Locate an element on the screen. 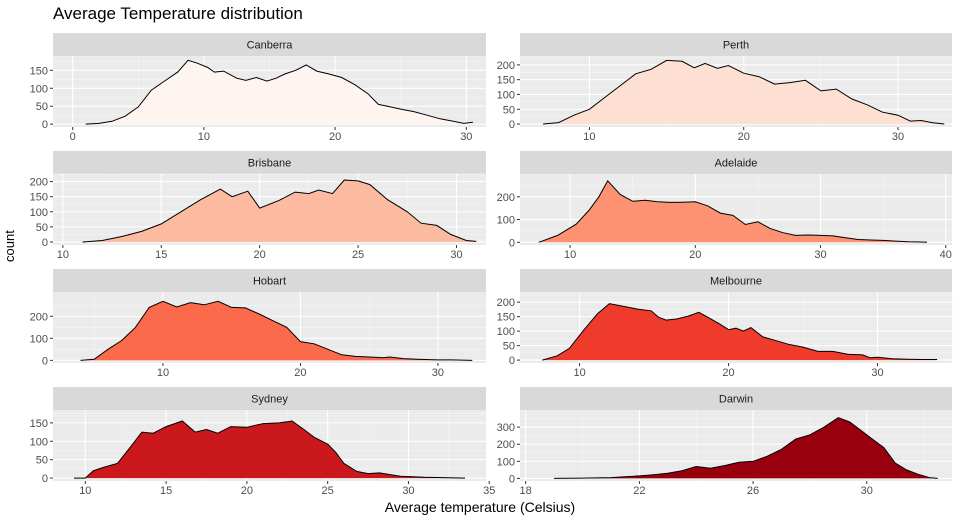 The height and width of the screenshot is (523, 960). area-darwin is located at coordinates (746, 448).